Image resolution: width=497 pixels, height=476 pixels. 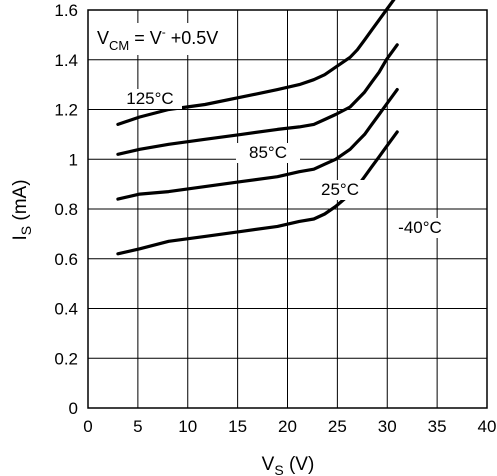 What do you see at coordinates (487, 426) in the screenshot?
I see `x-tick-label: 40` at bounding box center [487, 426].